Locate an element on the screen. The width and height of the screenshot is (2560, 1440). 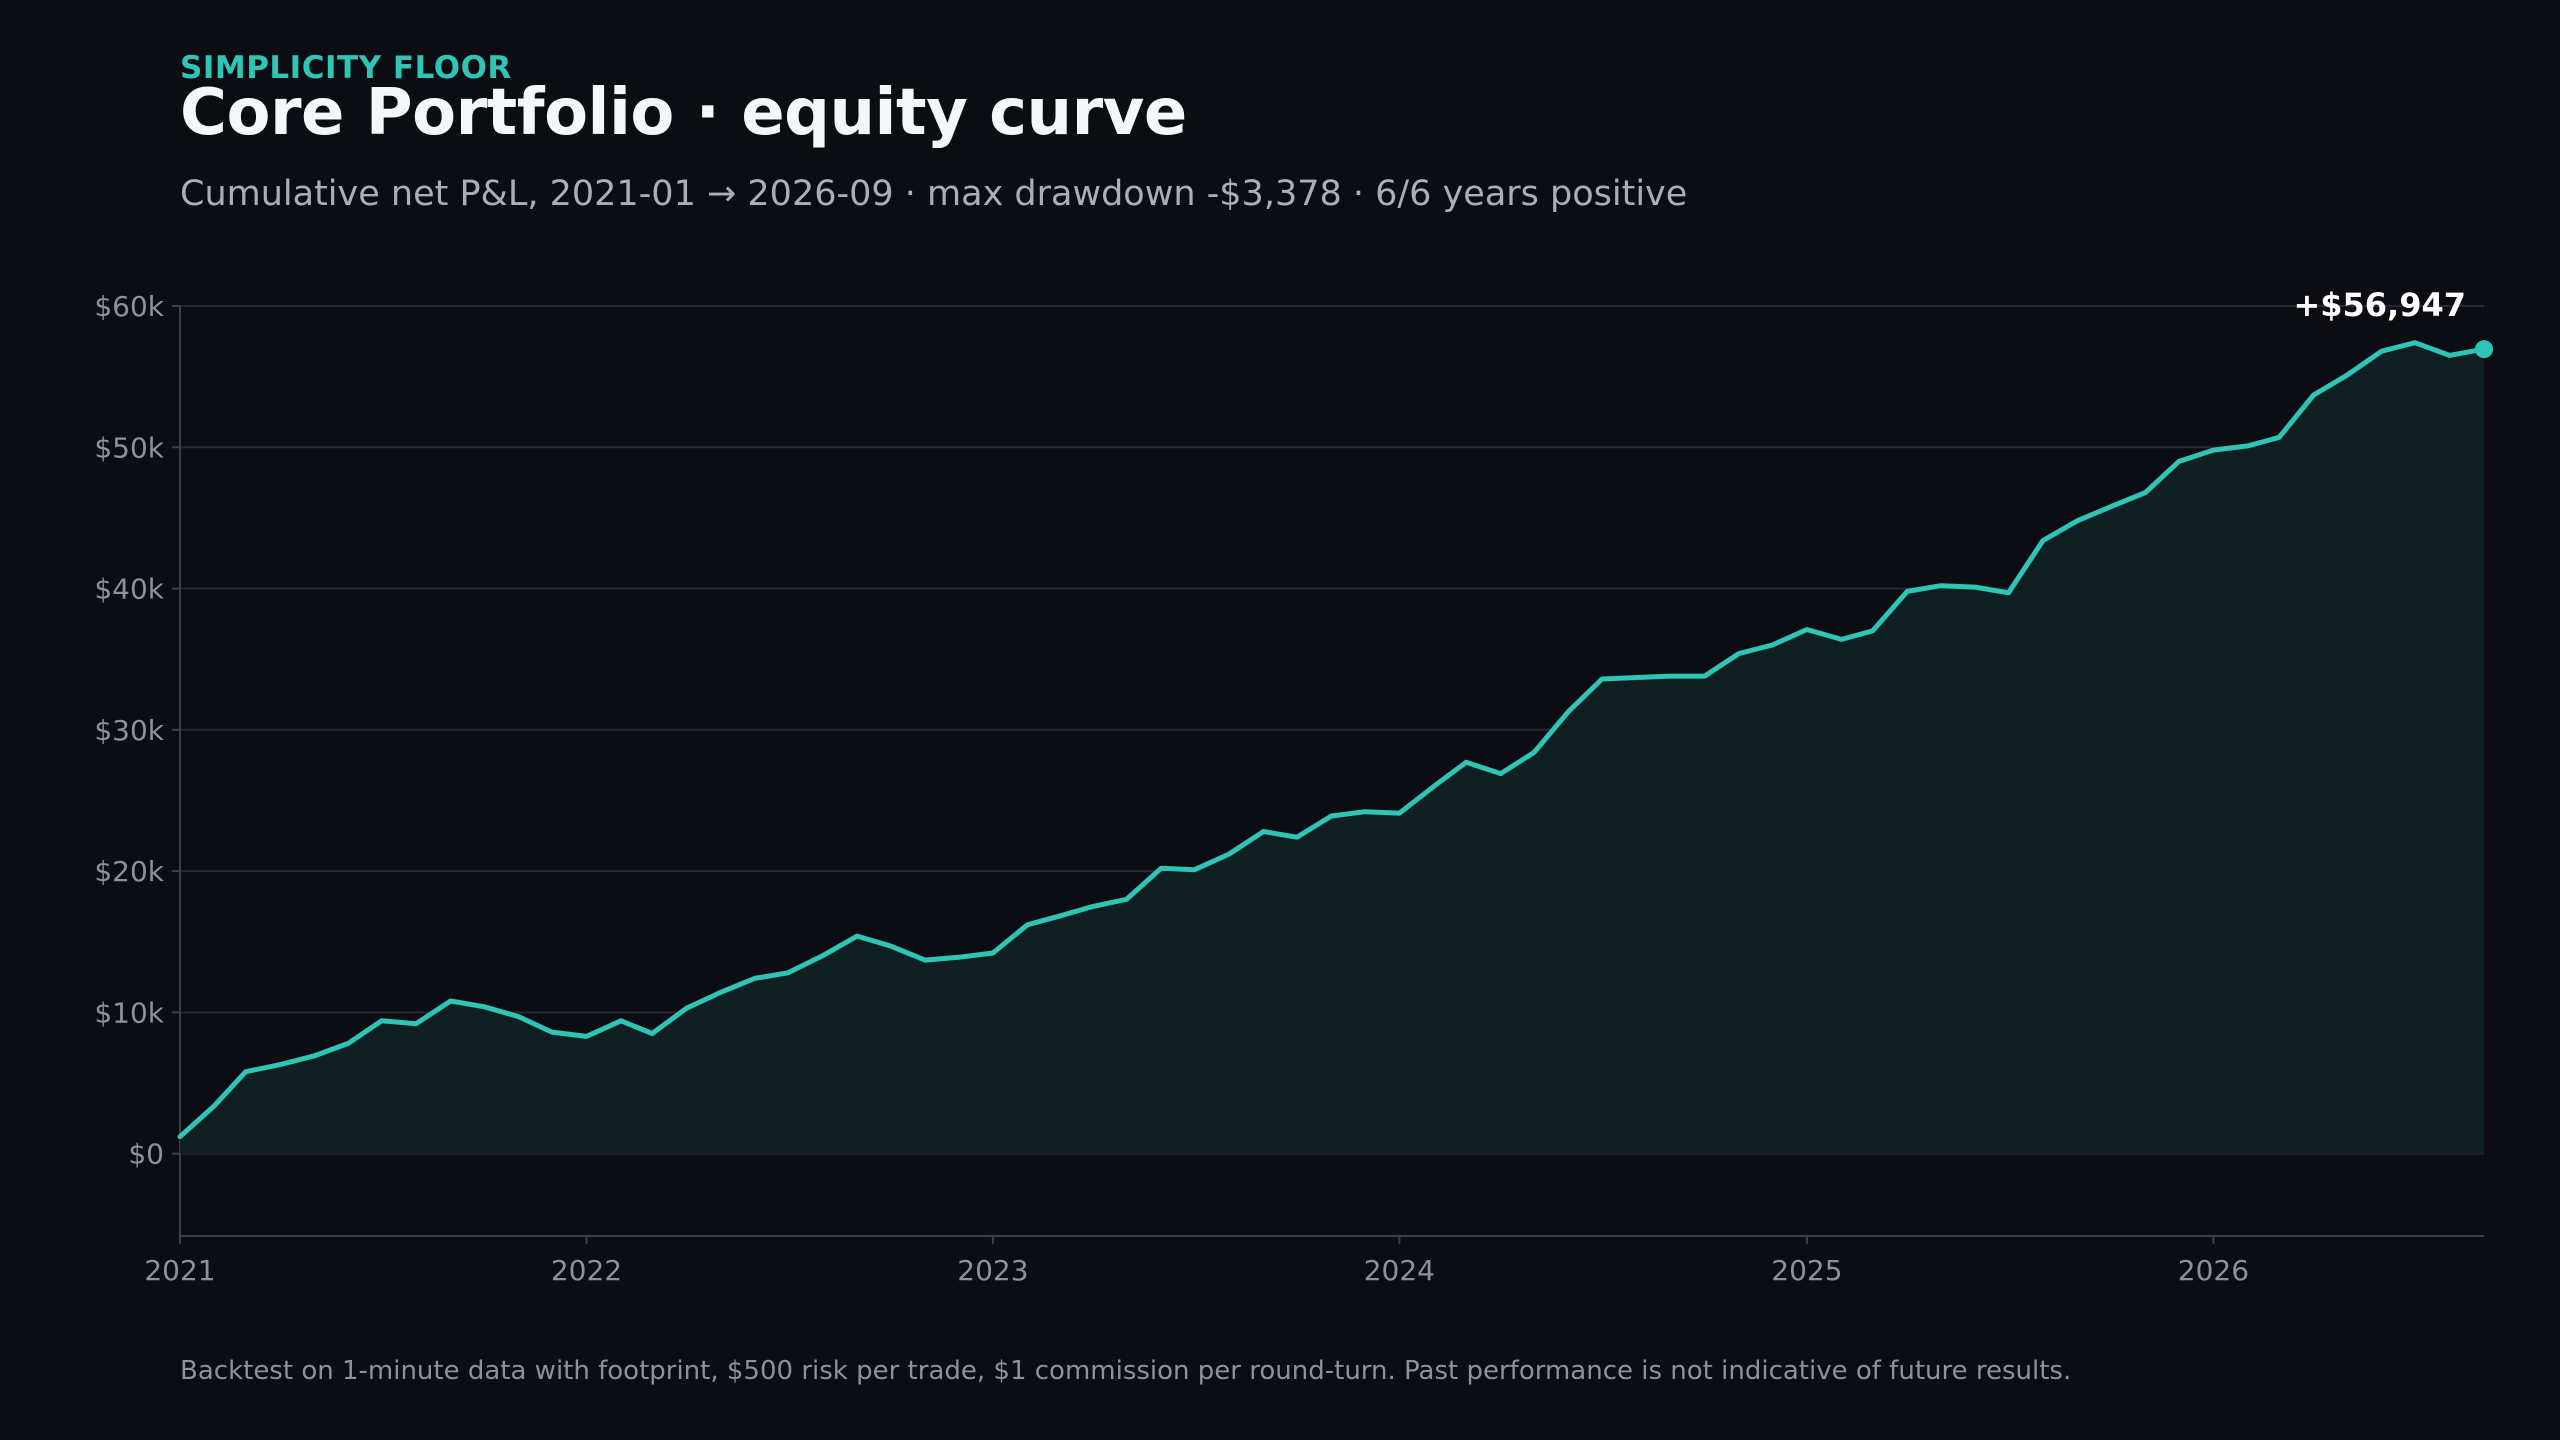
x-tick-label: 2021 is located at coordinates (179, 1270).